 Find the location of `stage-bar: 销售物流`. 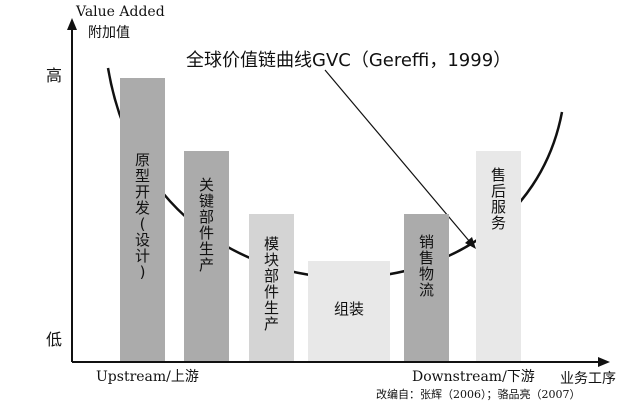

stage-bar: 销售物流 is located at coordinates (426, 287).